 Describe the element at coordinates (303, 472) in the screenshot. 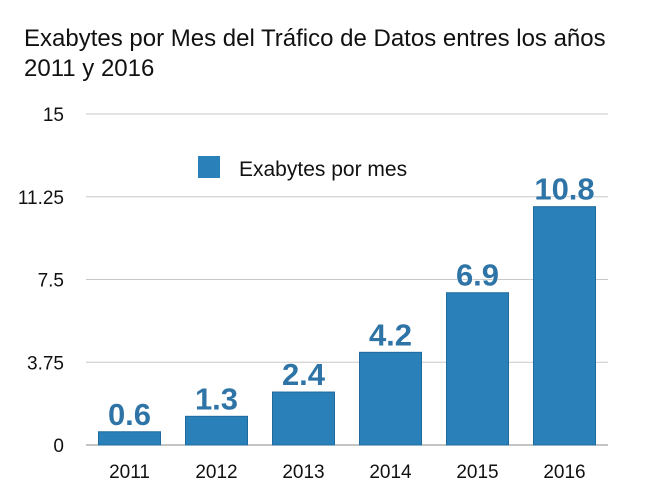

I see `x-tick-label: 2013` at that location.